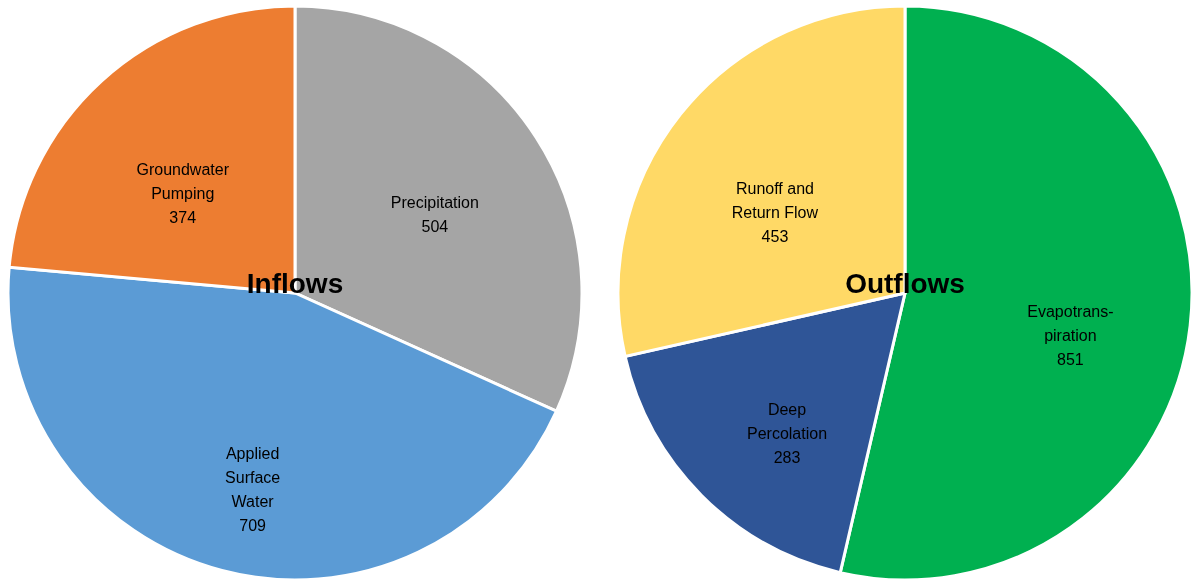 This screenshot has width=1200, height=582. Describe the element at coordinates (775, 201) in the screenshot. I see `slice-label: Runoff and Return Flow` at that location.